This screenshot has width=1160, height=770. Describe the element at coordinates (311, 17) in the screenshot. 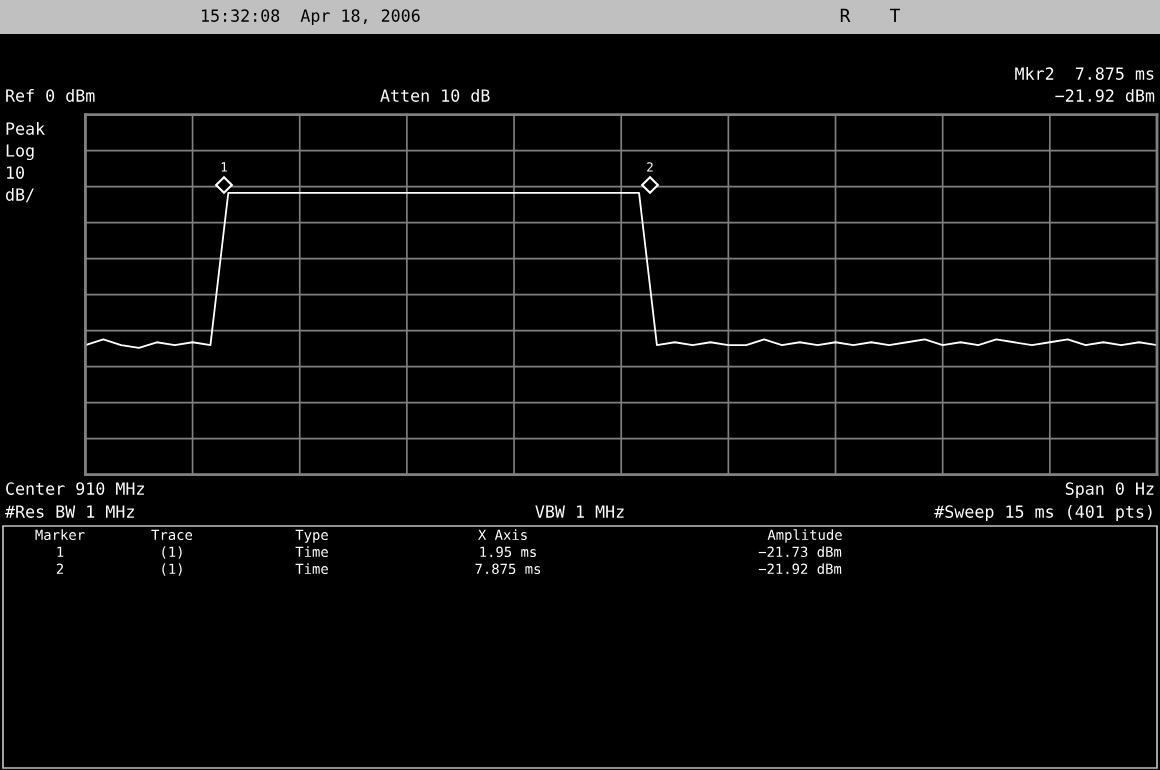

I see `text: 15:32:08 Apr 18, 2006` at that location.